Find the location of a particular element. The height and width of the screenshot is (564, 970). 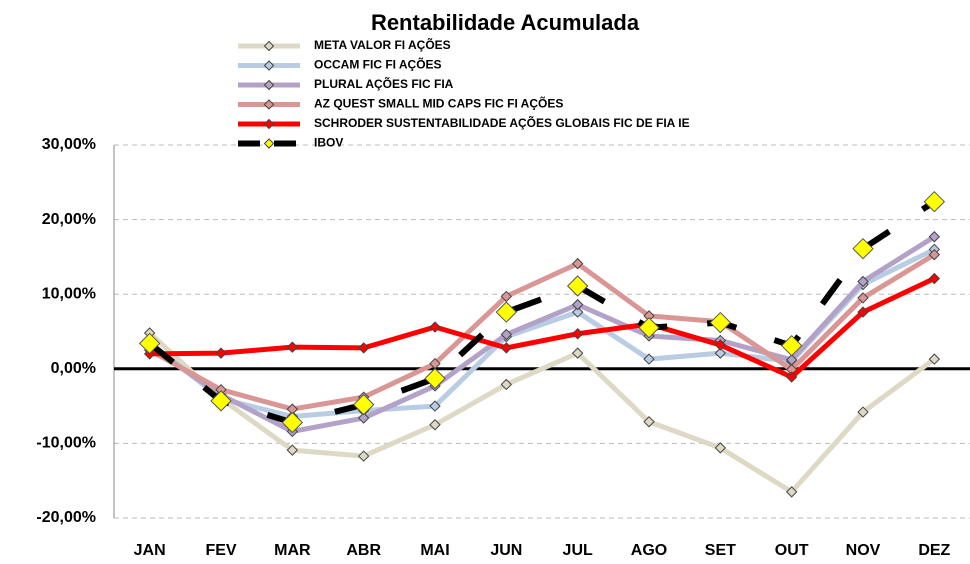

y-tick-label: 20,00% is located at coordinates (69, 219).